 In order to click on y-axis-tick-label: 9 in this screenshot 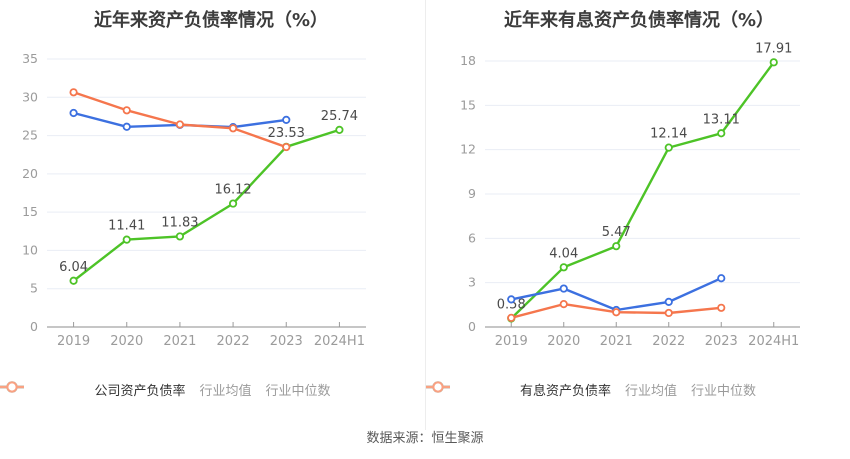, I will do `click(472, 193)`.